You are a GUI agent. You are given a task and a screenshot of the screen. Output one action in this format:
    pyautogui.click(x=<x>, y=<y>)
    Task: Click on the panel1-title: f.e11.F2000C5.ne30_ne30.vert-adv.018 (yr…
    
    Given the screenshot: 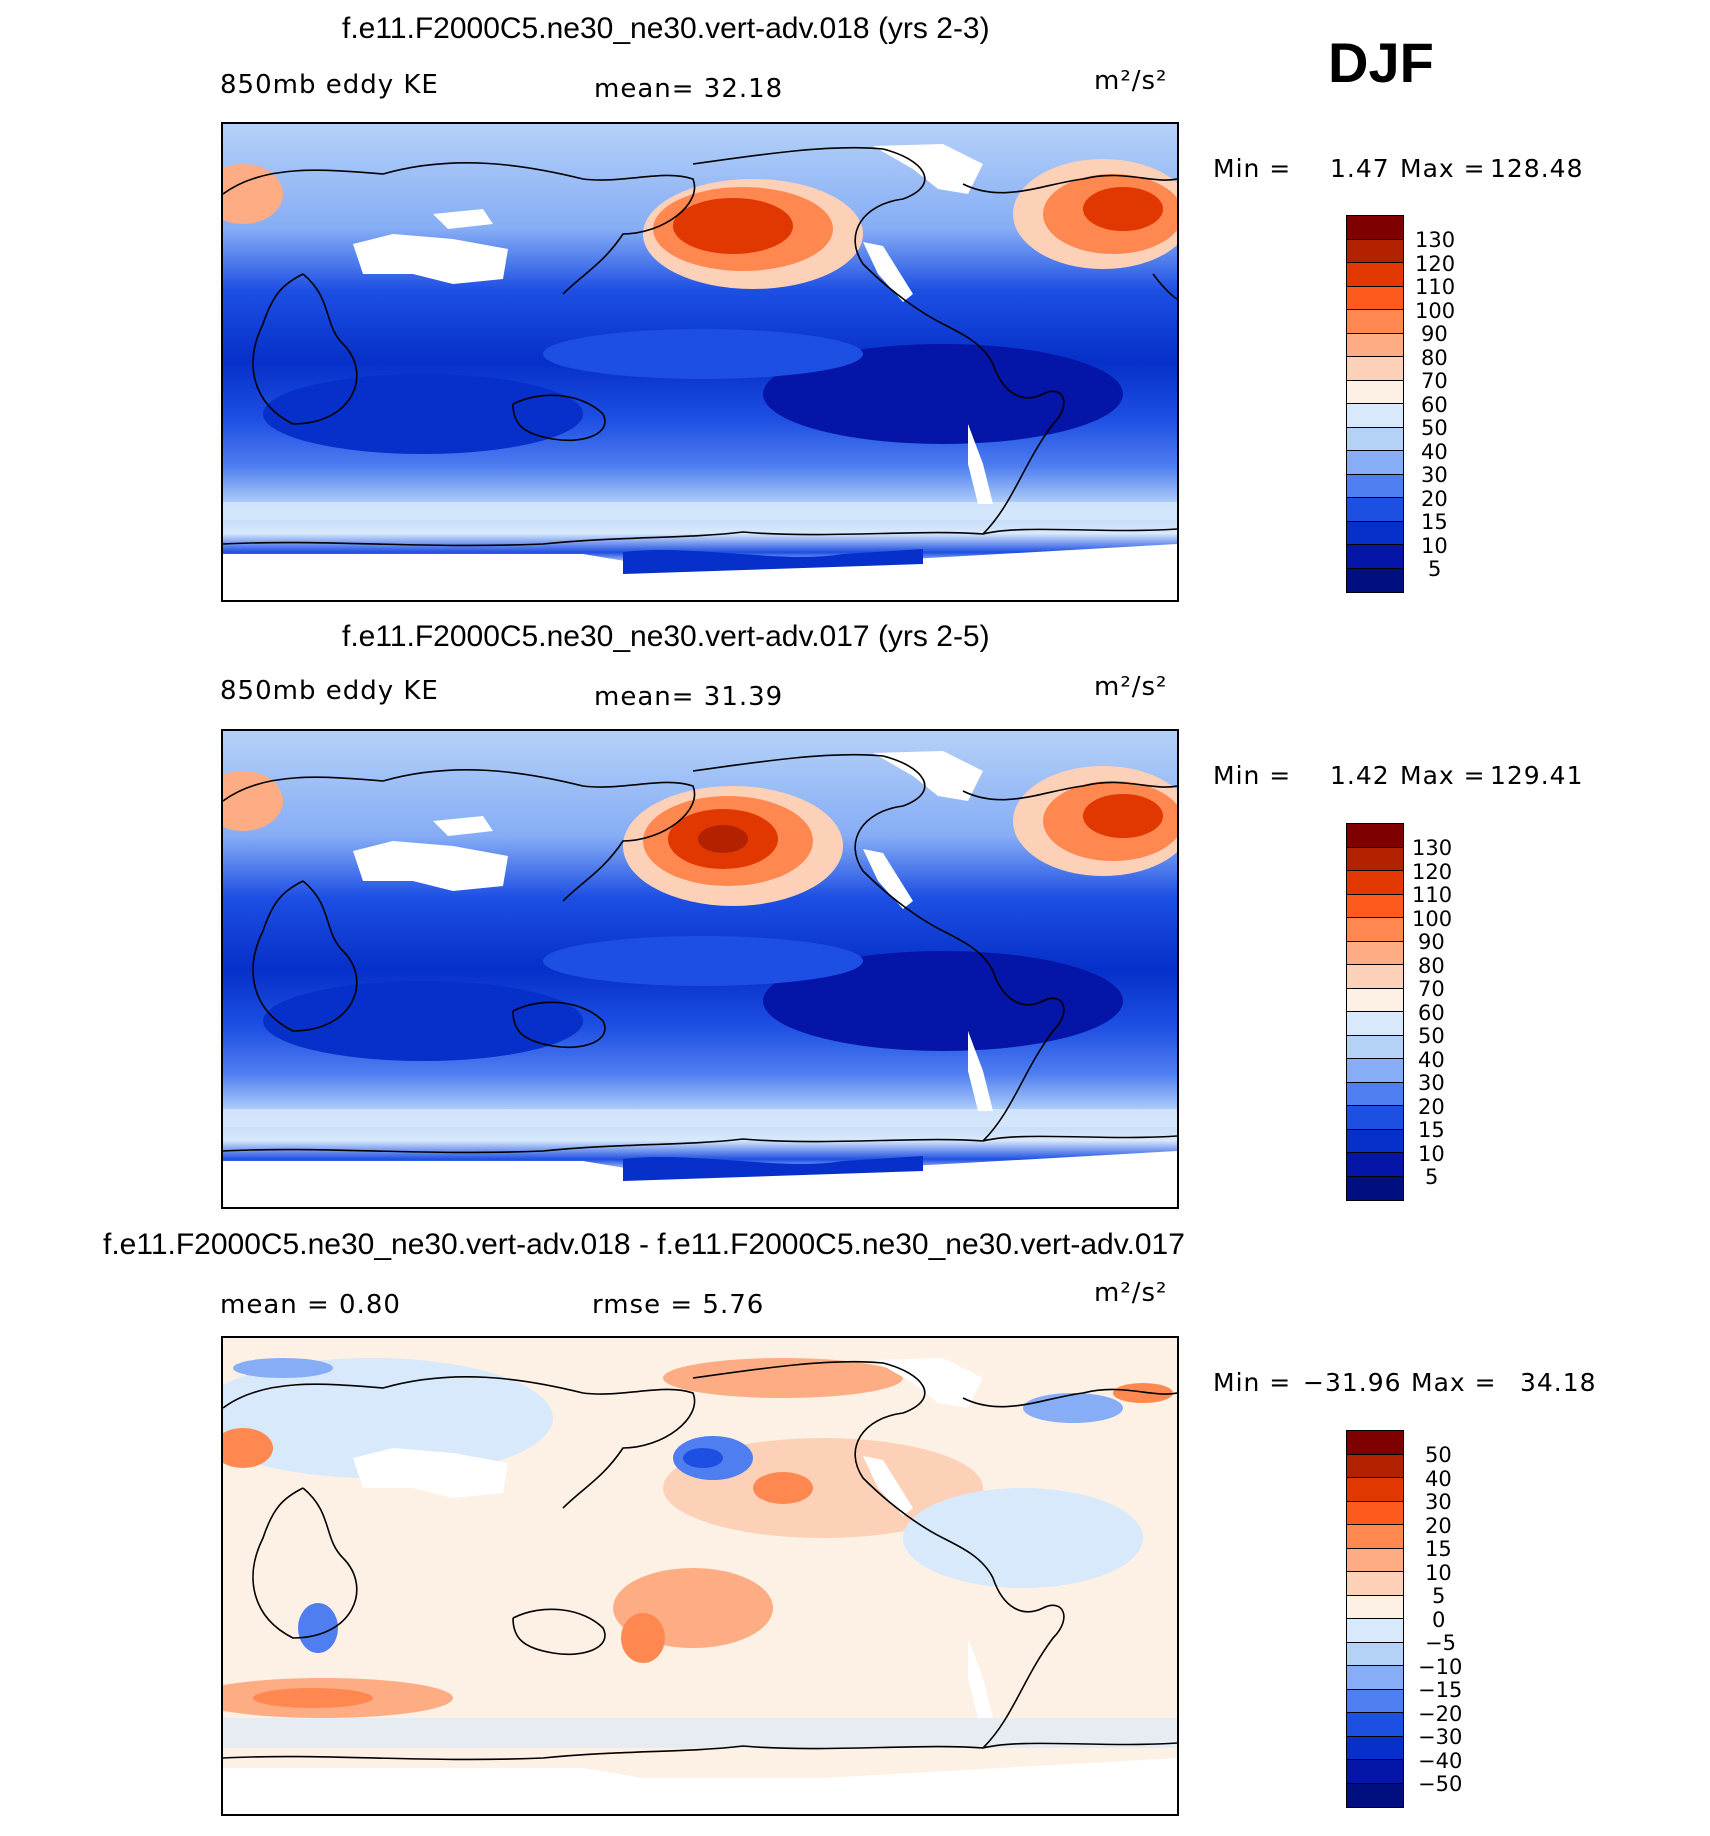 What is the action you would take?
    pyautogui.click(x=666, y=28)
    